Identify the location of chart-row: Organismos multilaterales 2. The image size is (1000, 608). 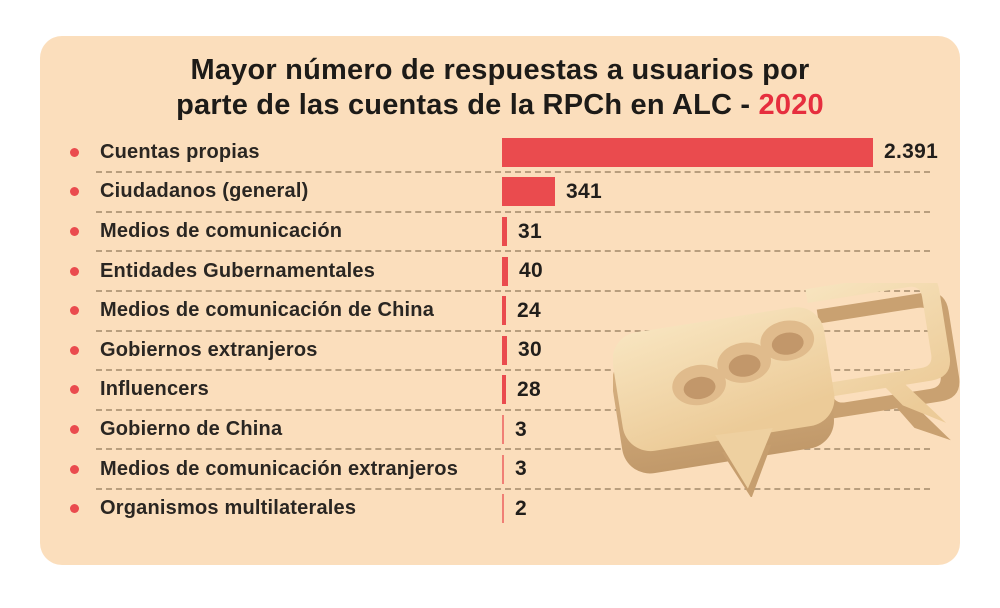
(500, 509).